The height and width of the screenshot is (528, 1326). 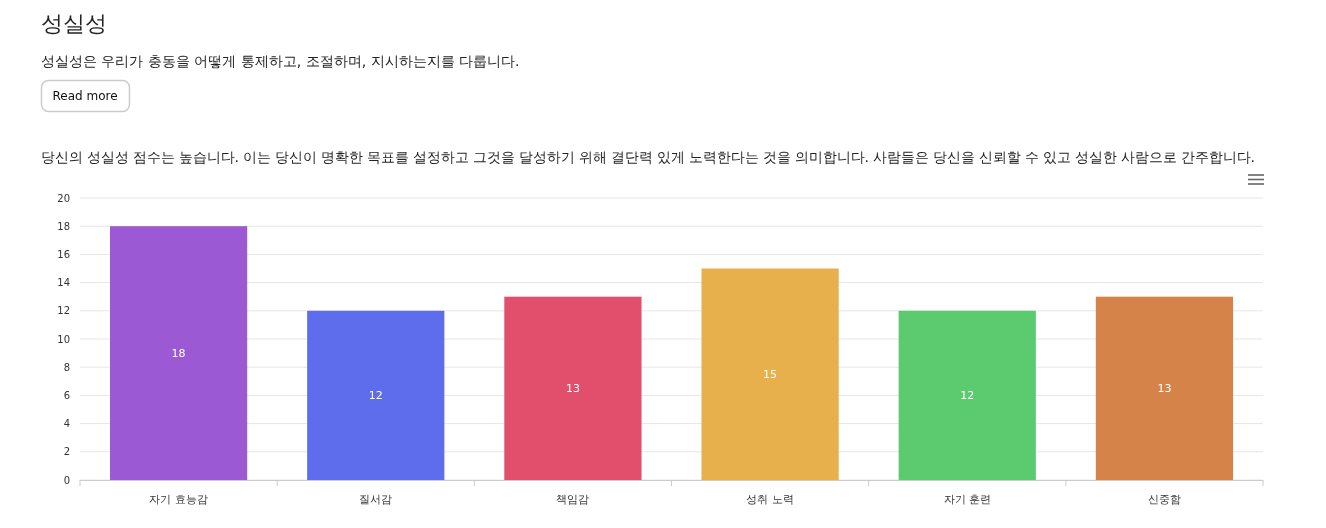 I want to click on y-tick-label: 18, so click(x=63, y=226).